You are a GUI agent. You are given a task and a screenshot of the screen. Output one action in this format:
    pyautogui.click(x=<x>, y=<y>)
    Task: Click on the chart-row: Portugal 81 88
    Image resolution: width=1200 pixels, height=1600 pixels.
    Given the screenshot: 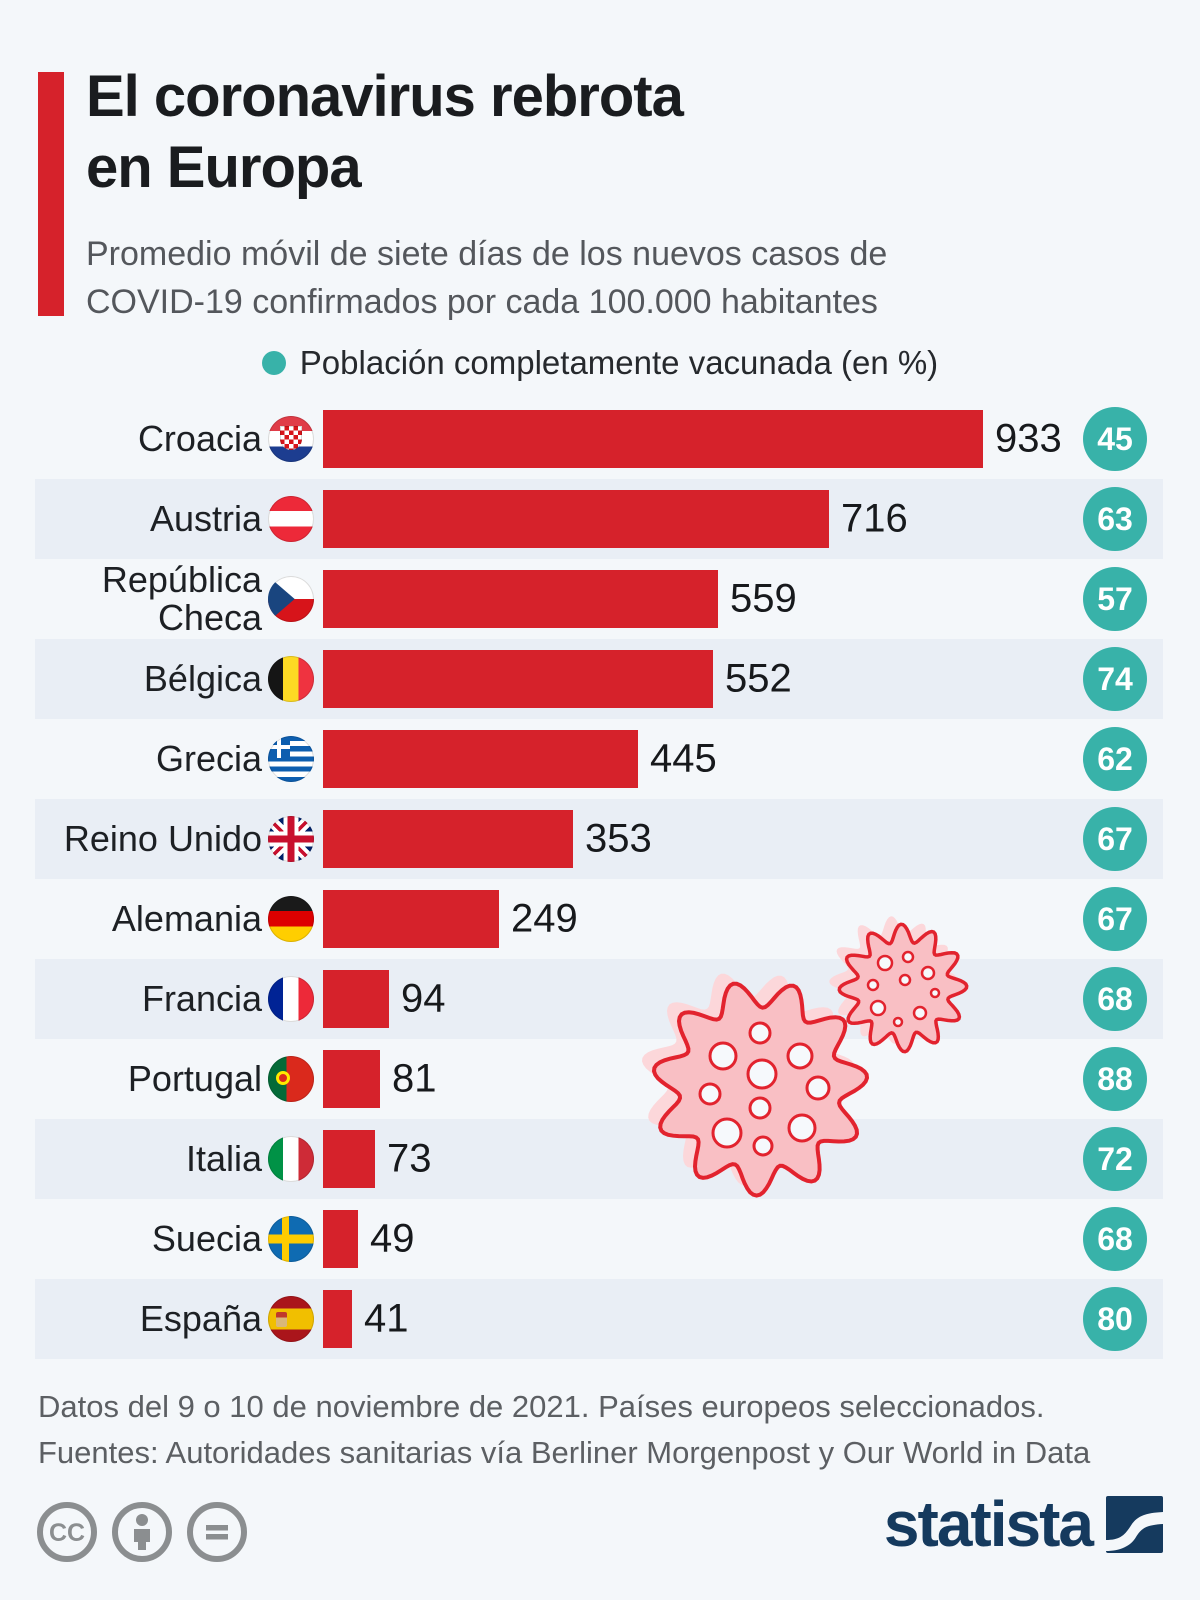 What is the action you would take?
    pyautogui.click(x=600, y=1079)
    